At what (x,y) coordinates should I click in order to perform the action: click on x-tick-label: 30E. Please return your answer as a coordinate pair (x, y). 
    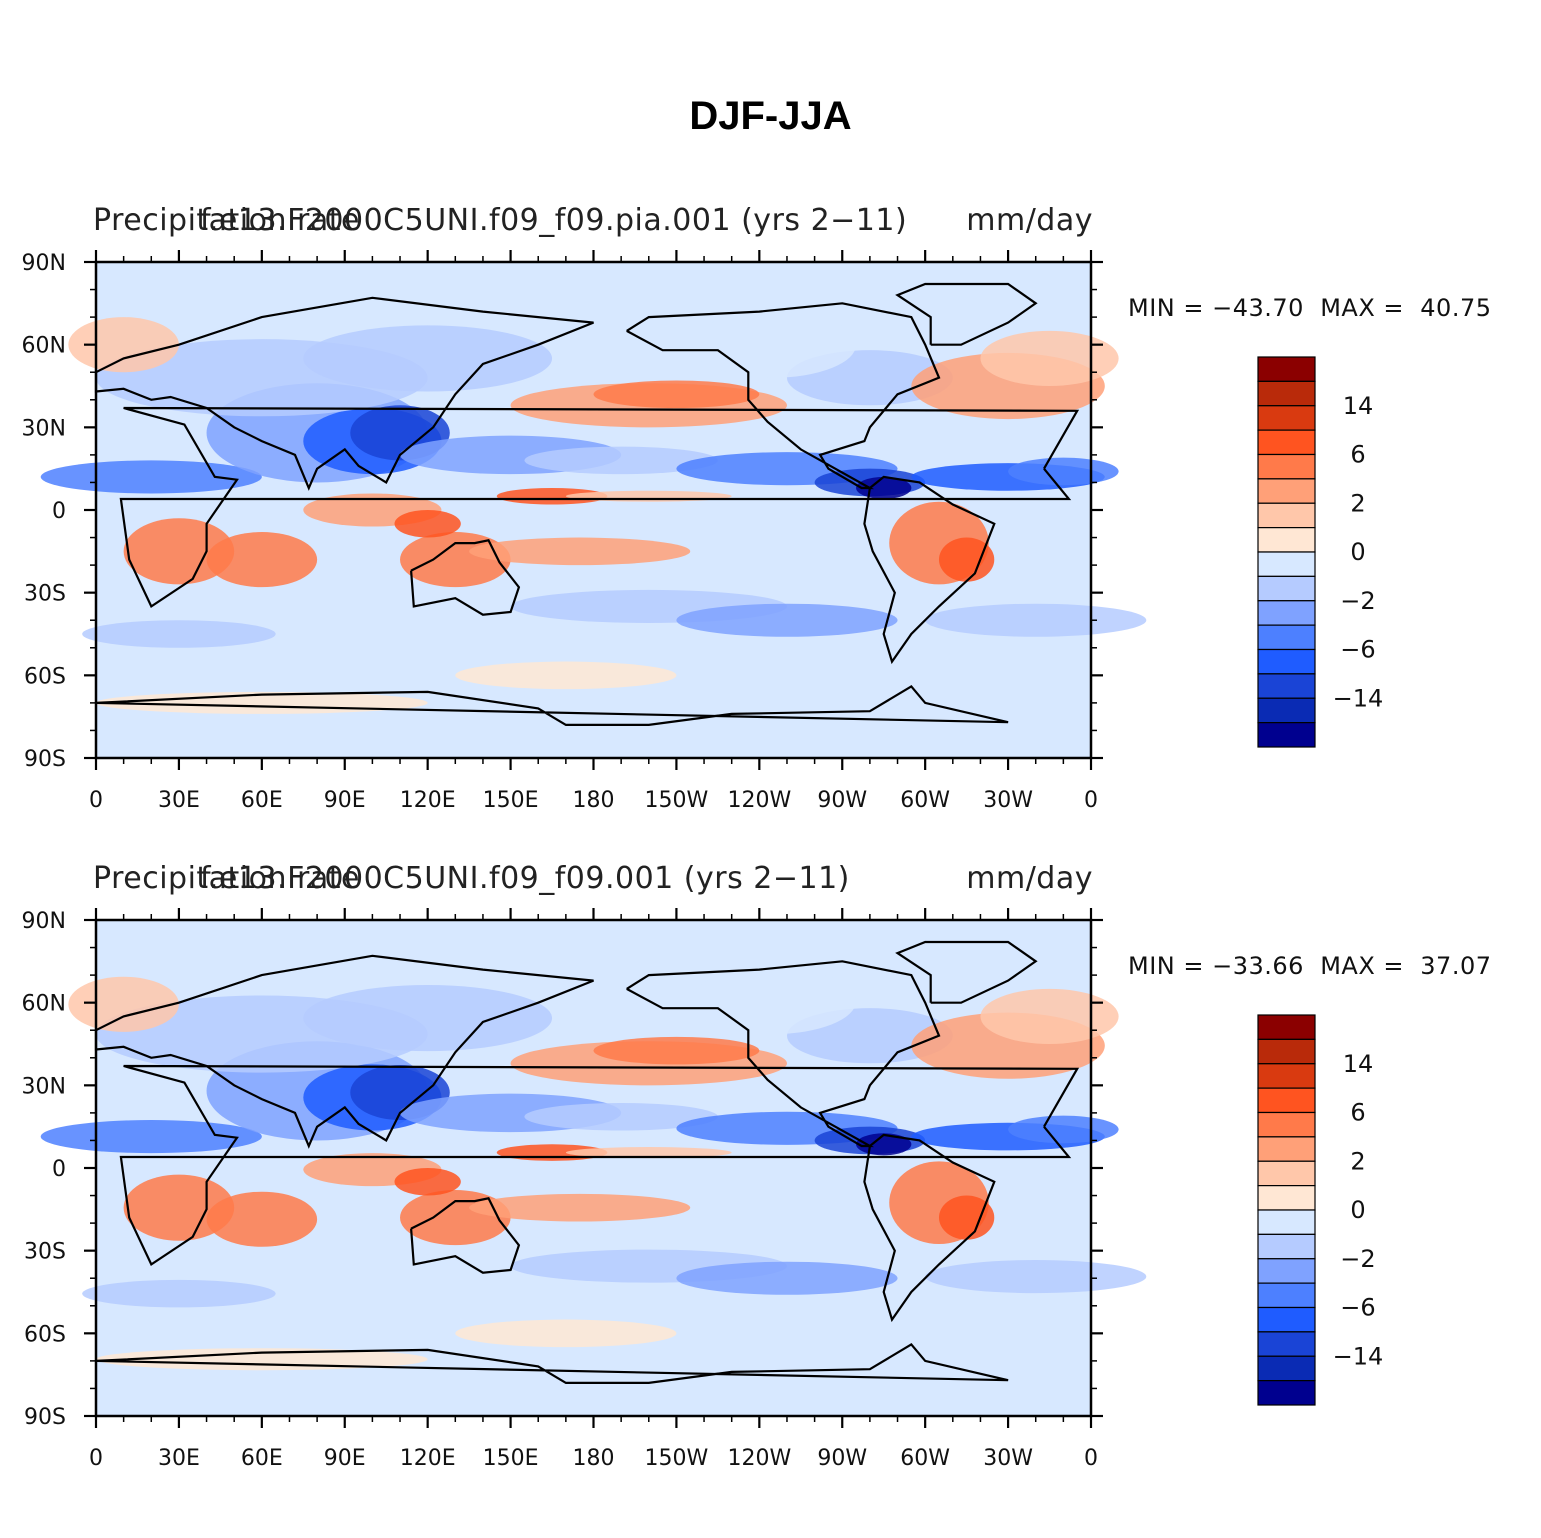
    Looking at the image, I should click on (179, 1458).